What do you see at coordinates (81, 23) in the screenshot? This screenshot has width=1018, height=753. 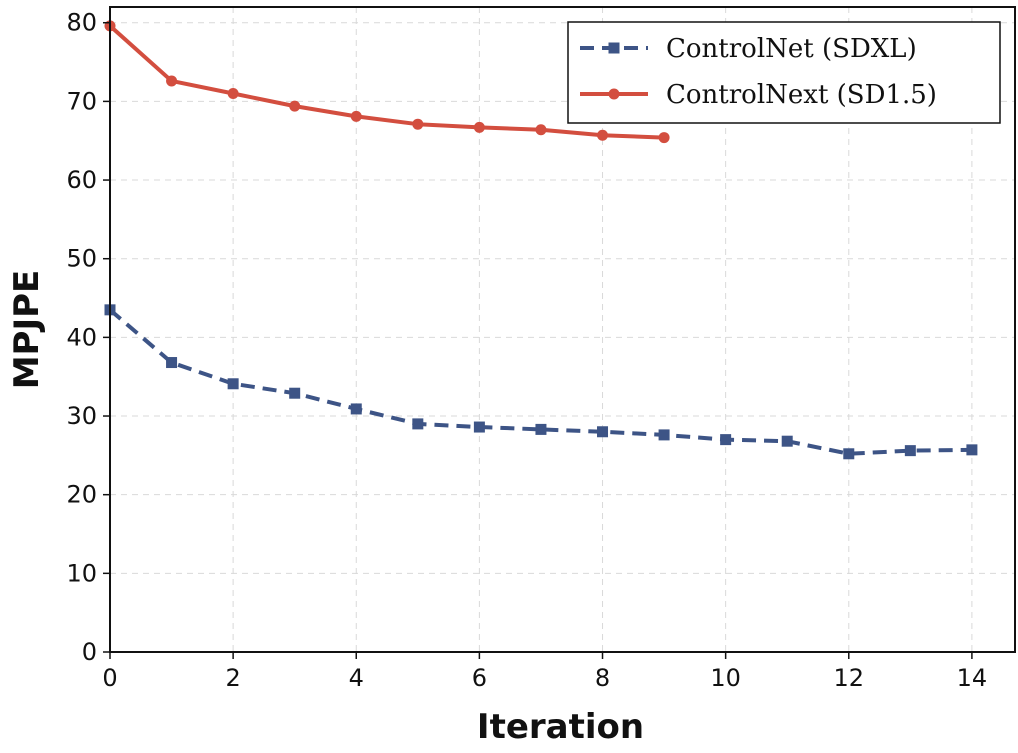 I see `y-tick-label: 80` at bounding box center [81, 23].